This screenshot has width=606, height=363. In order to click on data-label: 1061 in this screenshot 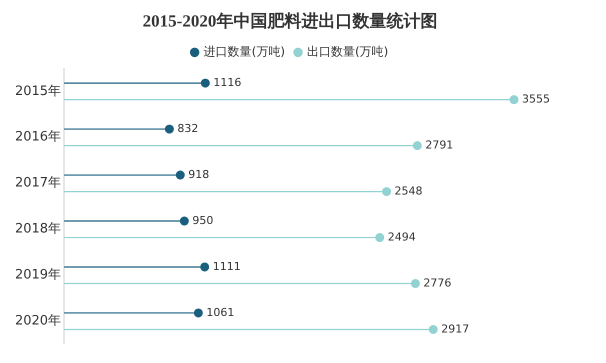, I will do `click(220, 312)`.